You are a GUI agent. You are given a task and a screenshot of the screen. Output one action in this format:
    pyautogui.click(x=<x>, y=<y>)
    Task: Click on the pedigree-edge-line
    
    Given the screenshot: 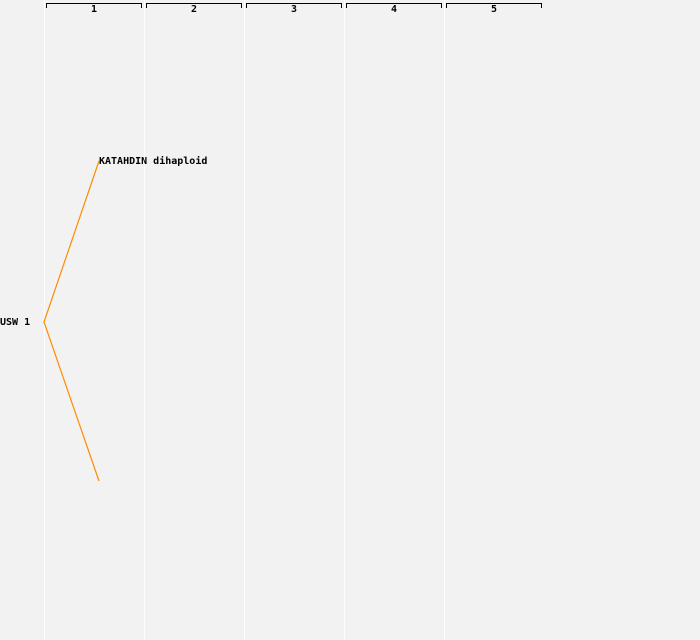 What is the action you would take?
    pyautogui.click(x=71, y=321)
    